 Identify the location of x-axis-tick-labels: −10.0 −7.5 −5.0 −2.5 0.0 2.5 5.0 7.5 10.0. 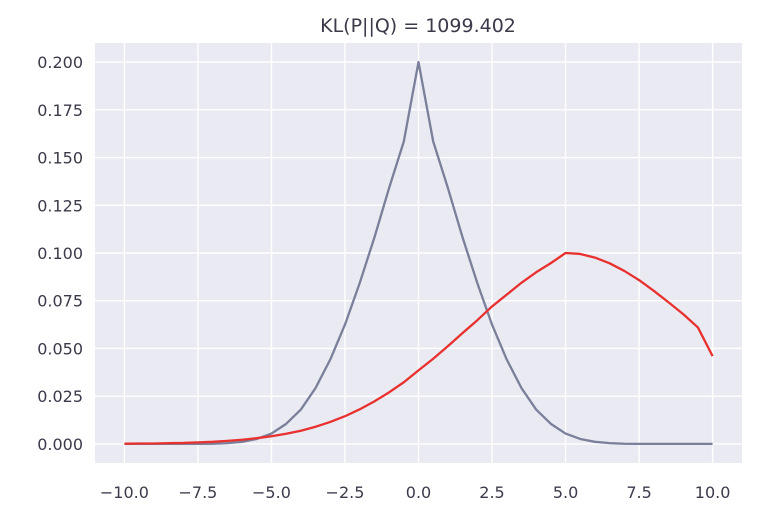
(415, 492).